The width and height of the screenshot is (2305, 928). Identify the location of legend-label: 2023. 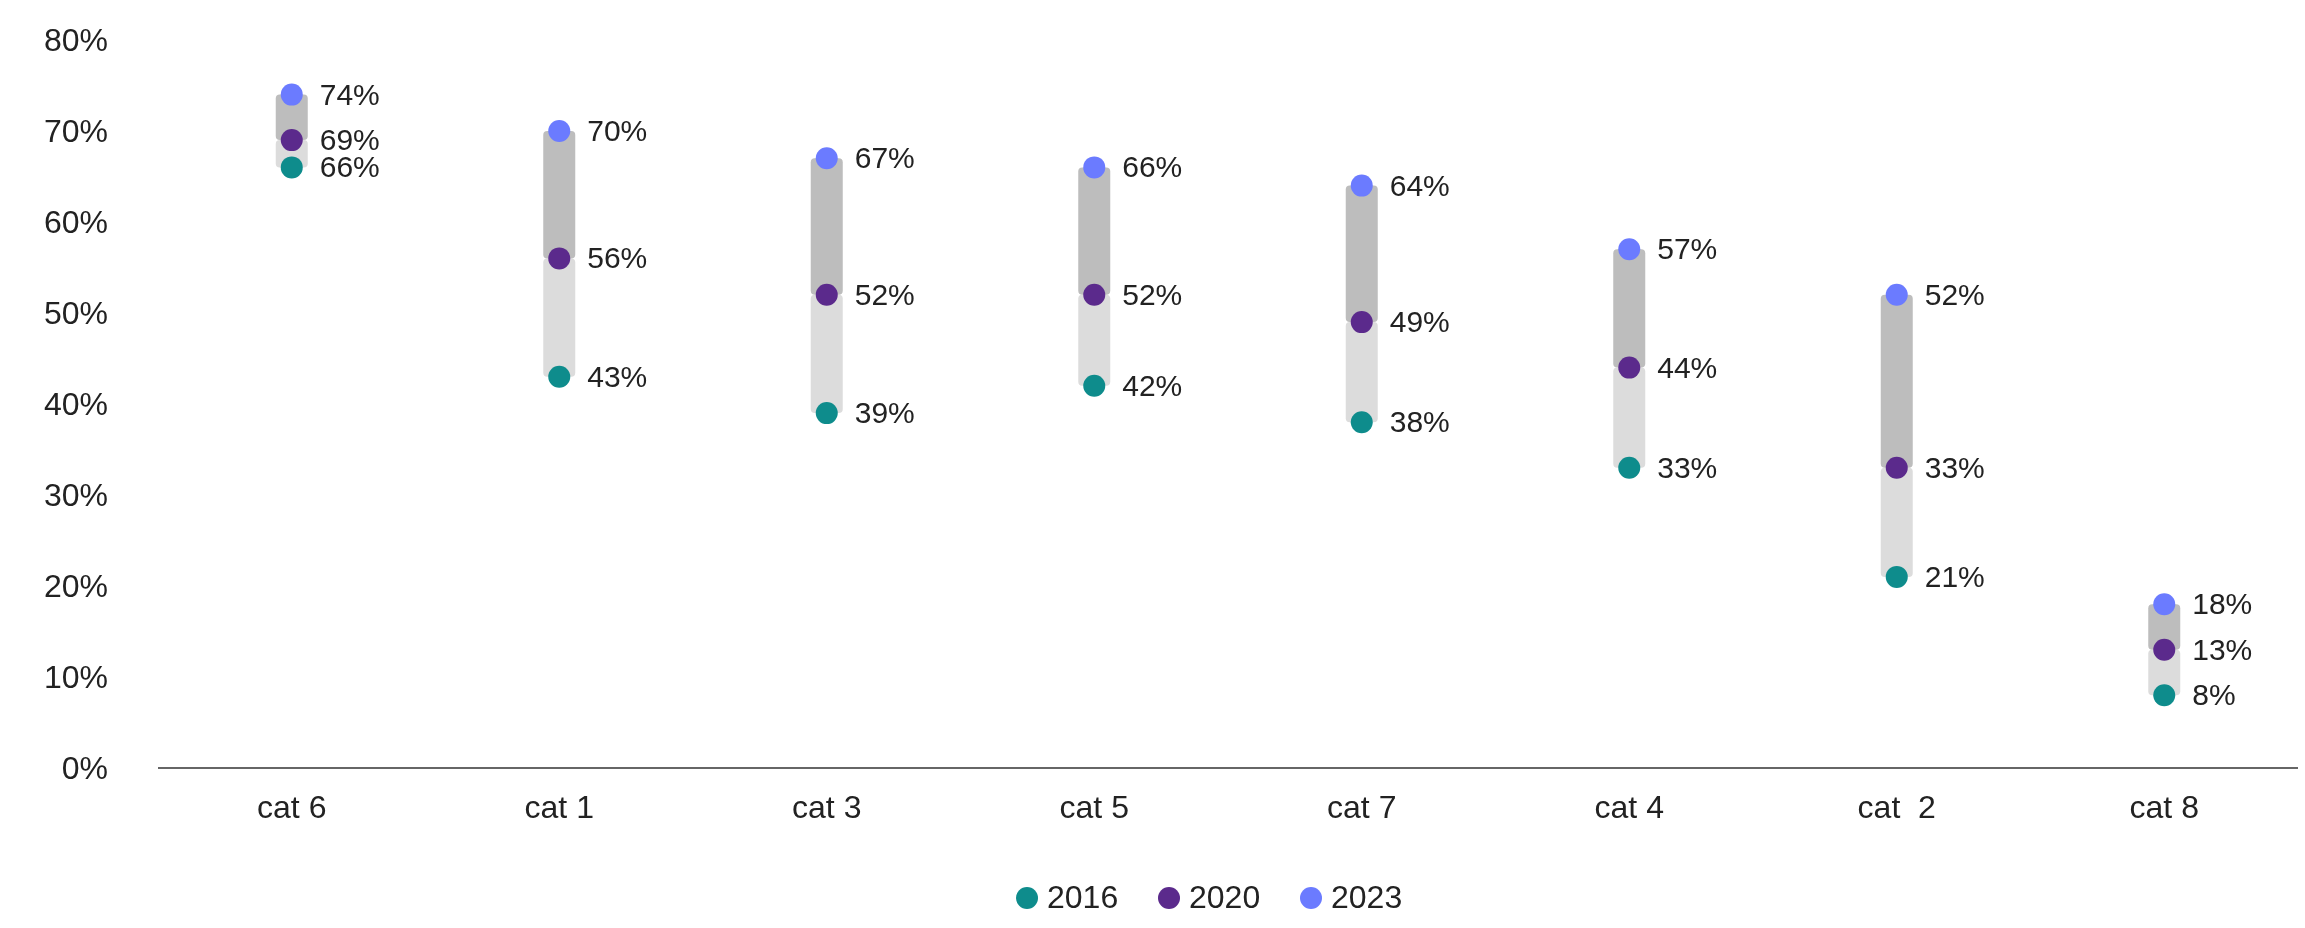
(1367, 897).